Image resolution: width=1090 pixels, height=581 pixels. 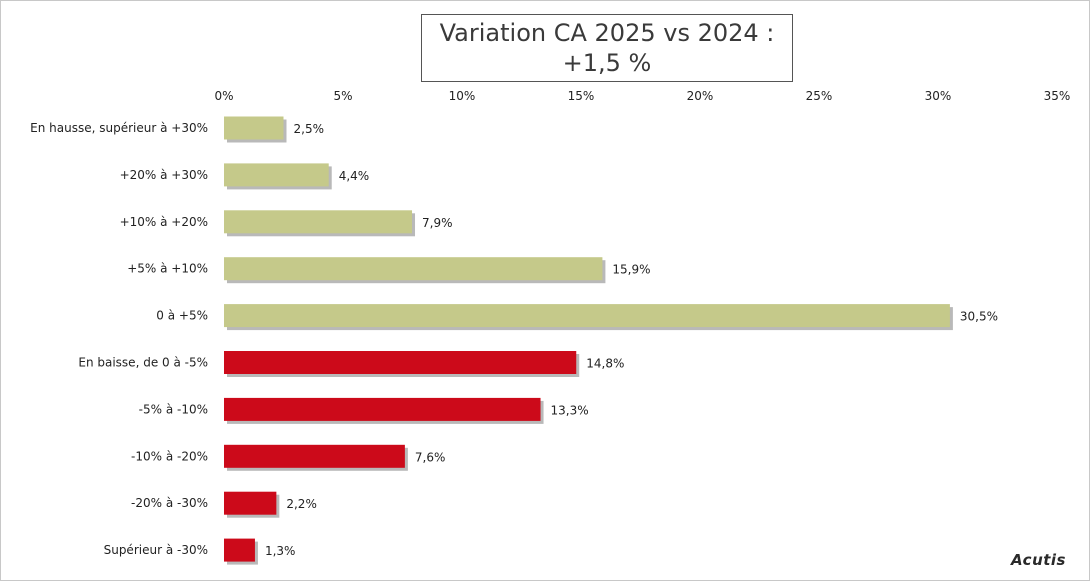 What do you see at coordinates (169, 503) in the screenshot?
I see `category-label: -20% à -30%` at bounding box center [169, 503].